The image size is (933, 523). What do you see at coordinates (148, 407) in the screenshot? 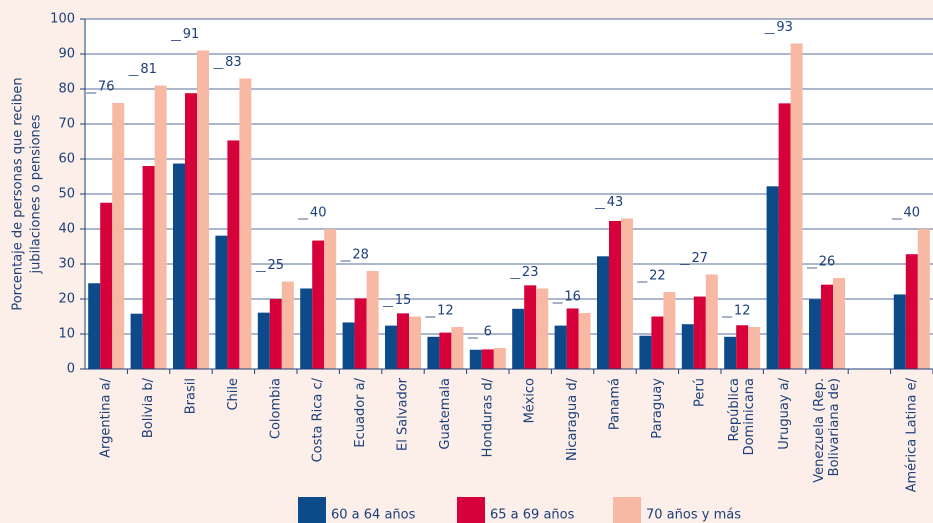
I see `x-tick-label: Bolivia b/` at bounding box center [148, 407].